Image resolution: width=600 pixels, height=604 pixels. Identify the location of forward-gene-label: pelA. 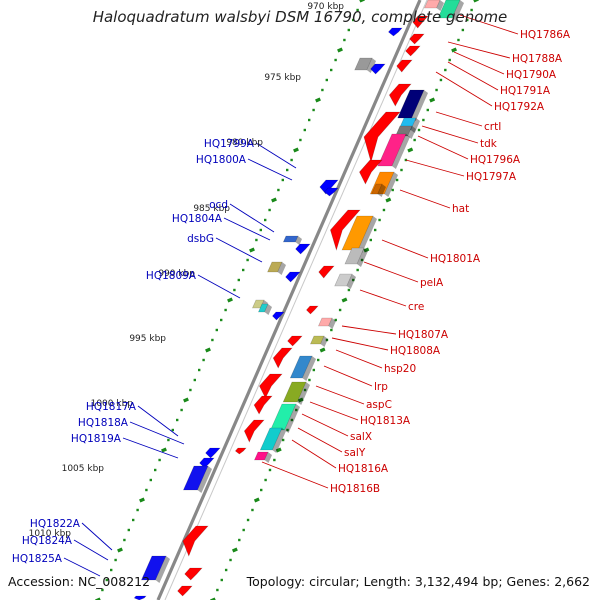
(432, 283).